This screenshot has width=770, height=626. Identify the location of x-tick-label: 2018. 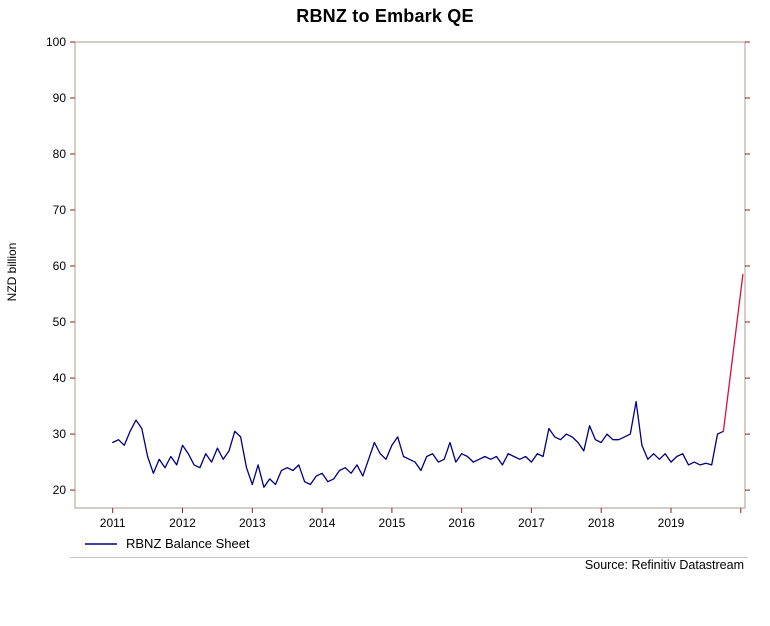
(601, 523).